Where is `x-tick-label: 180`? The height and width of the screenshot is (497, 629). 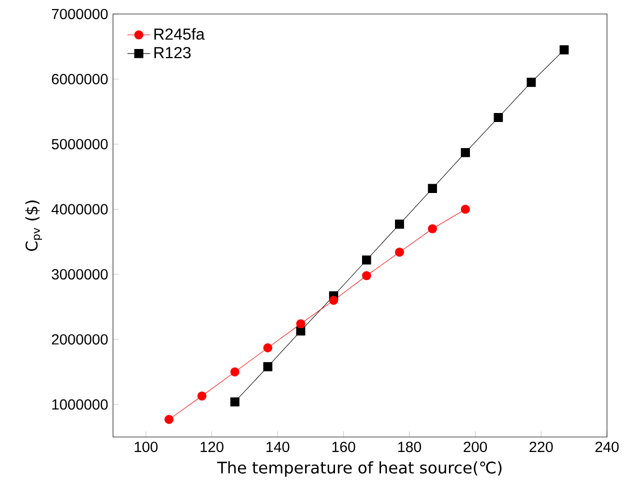
x-tick-label: 180 is located at coordinates (410, 447).